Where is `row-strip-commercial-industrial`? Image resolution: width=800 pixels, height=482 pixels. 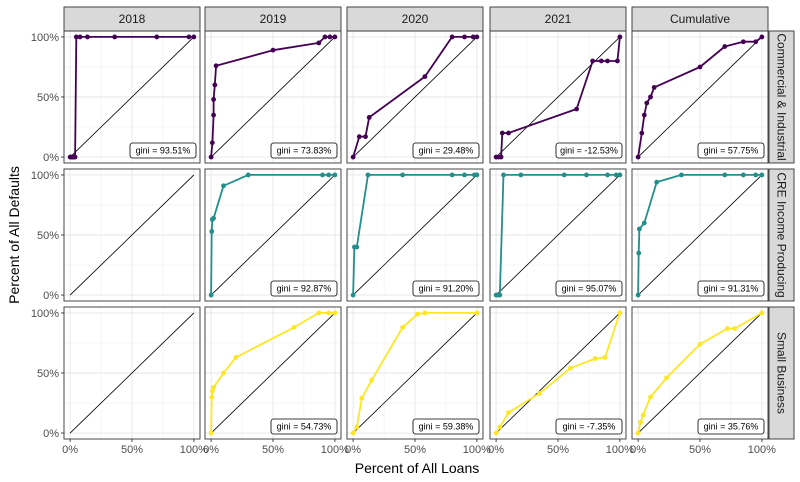
row-strip-commercial-industrial is located at coordinates (781, 97).